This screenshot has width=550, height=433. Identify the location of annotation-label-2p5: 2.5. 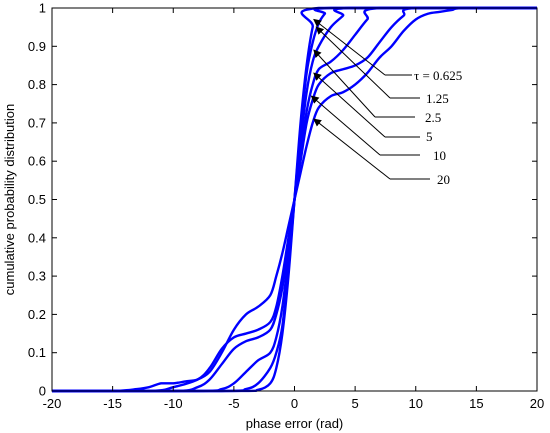
(433, 117).